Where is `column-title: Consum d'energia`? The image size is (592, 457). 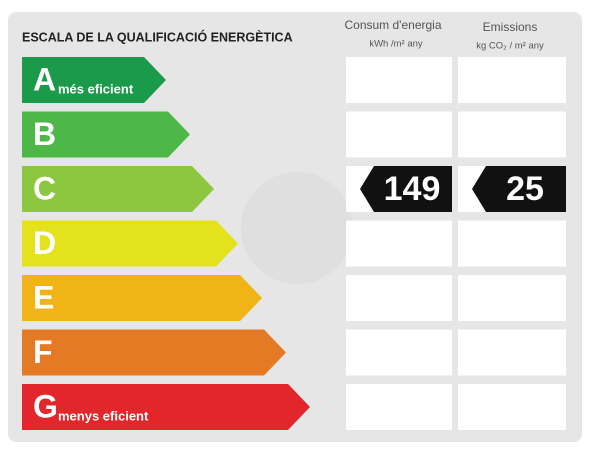 column-title: Consum d'energia is located at coordinates (392, 25).